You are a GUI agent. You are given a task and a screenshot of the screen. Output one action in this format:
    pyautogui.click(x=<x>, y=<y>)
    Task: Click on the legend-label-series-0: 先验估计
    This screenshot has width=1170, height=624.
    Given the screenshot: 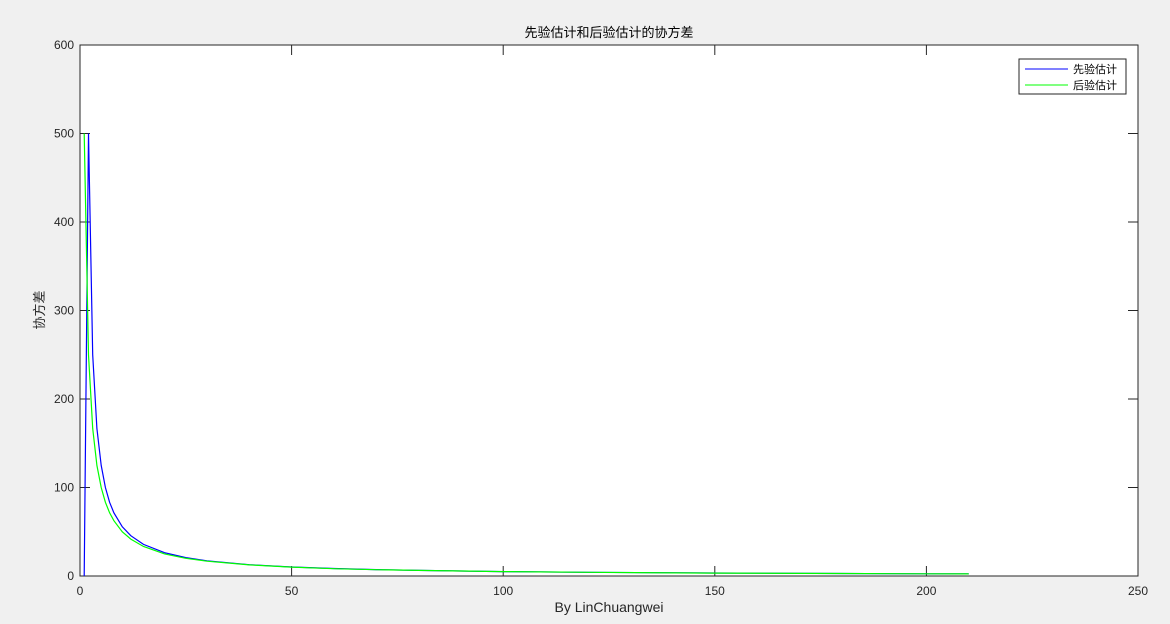 What is the action you would take?
    pyautogui.click(x=1095, y=69)
    